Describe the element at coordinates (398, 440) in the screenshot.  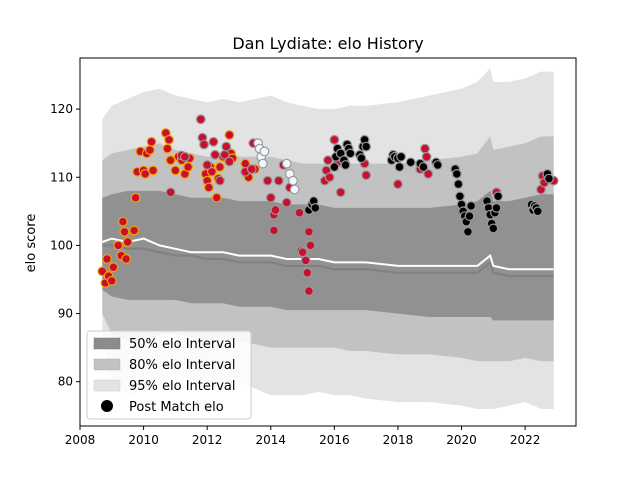
I see `x-tick-label: 2018` at that location.